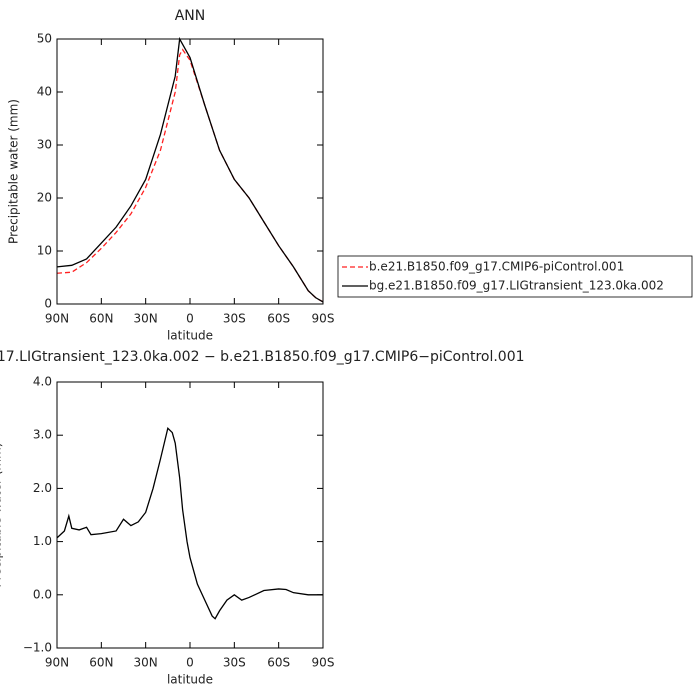 Image resolution: width=700 pixels, height=700 pixels. I want to click on y-tick-label: 4.0, so click(42, 382).